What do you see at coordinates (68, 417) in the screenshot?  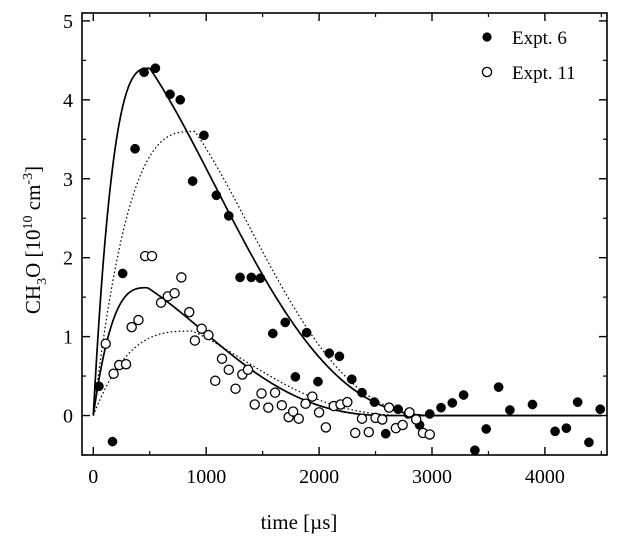 I see `y-tick-label: 0` at bounding box center [68, 417].